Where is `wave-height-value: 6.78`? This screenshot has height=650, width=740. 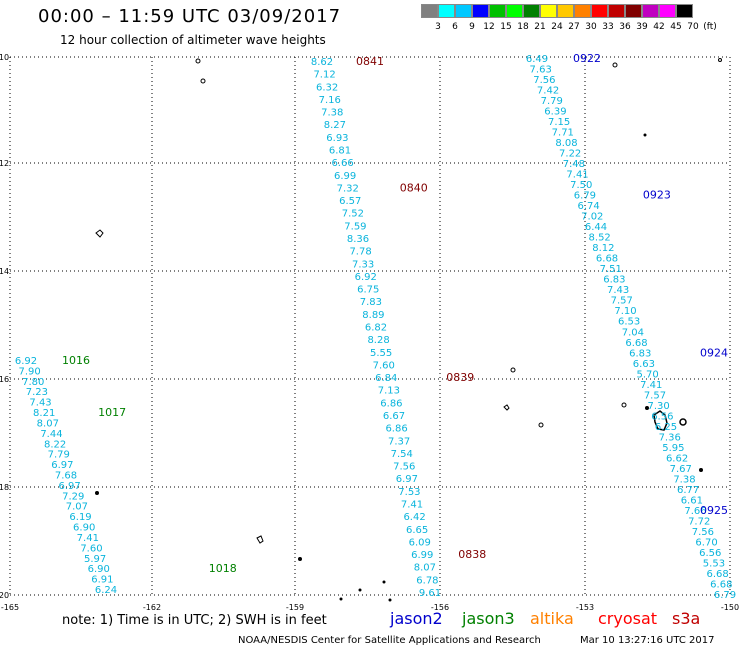
wave-height-value: 6.78 is located at coordinates (427, 580).